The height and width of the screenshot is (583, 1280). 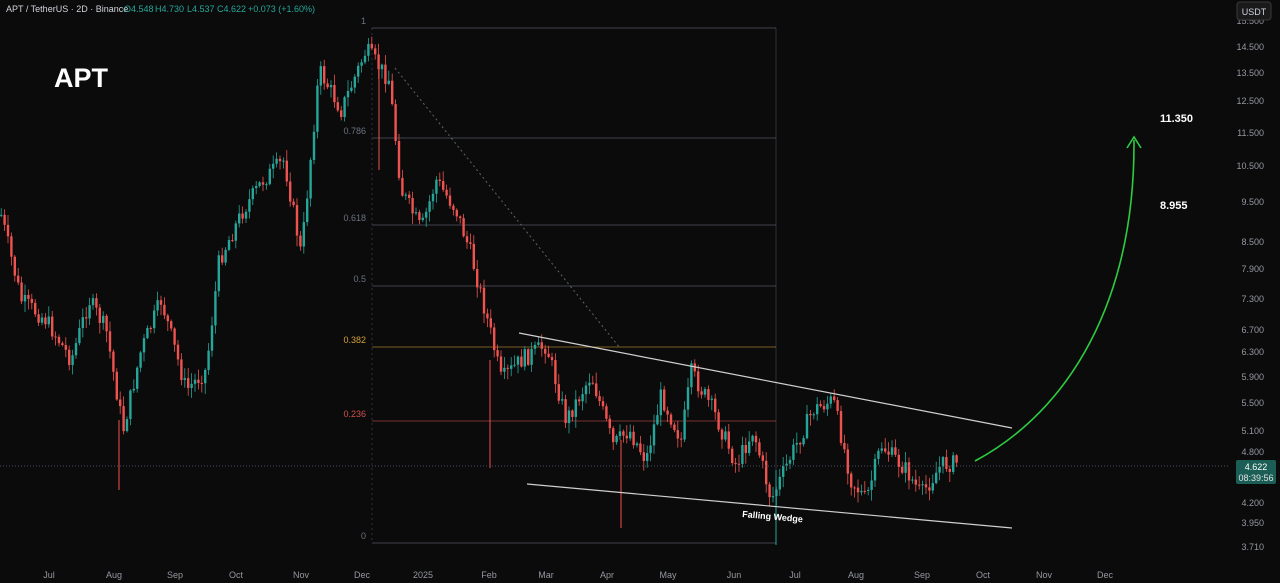 What do you see at coordinates (236, 575) in the screenshot?
I see `time-tick: Oct` at bounding box center [236, 575].